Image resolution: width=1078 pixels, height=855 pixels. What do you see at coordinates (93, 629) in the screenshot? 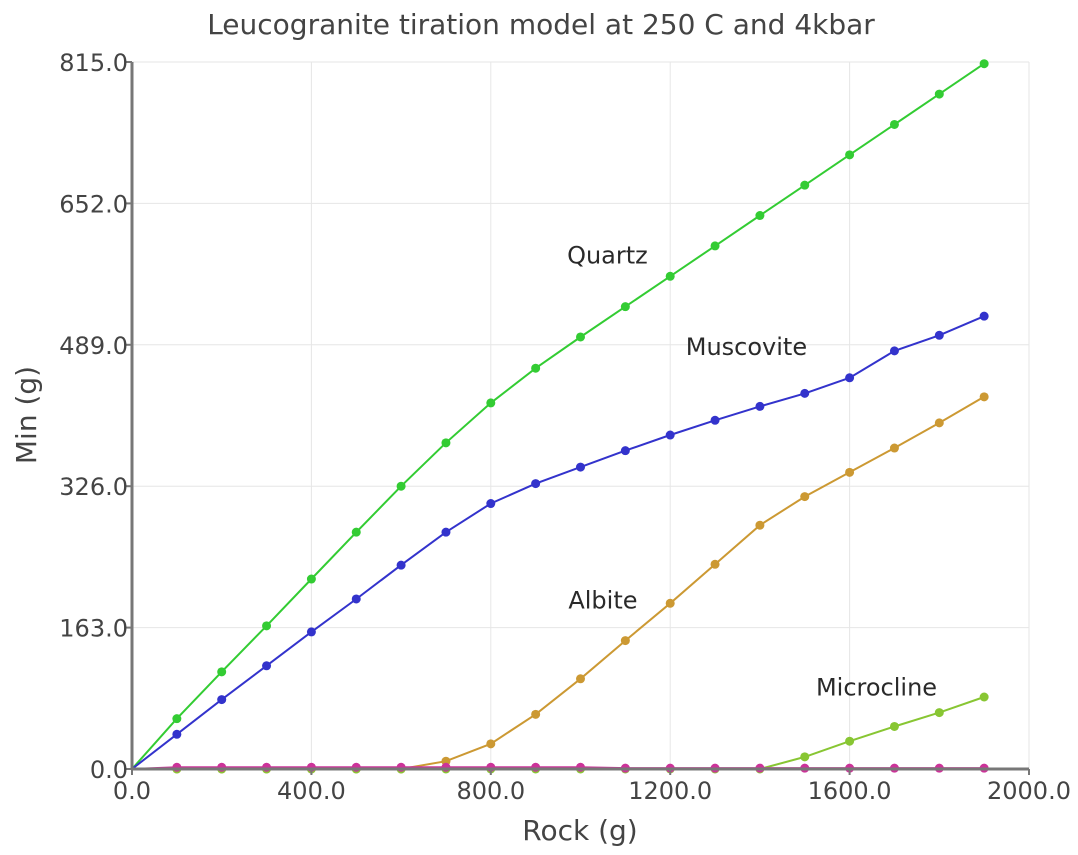
I see `y-tick-label: 163.0` at bounding box center [93, 629].